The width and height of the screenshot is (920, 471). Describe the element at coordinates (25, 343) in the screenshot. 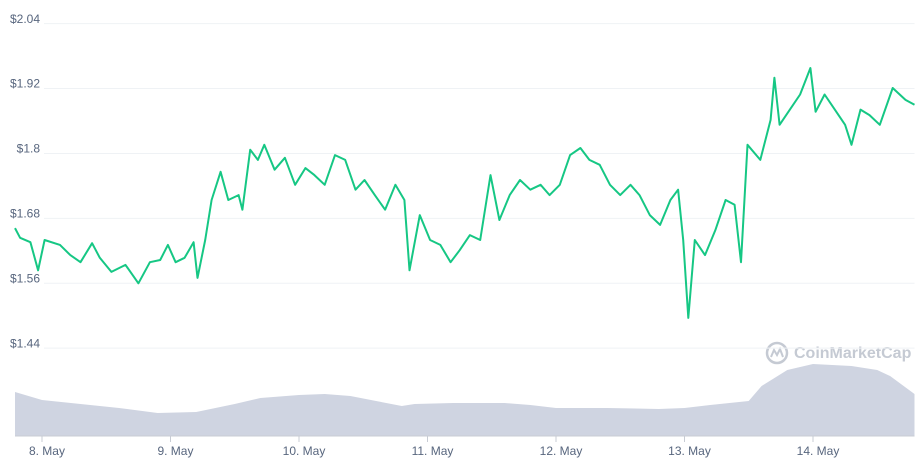

I see `y-tick-label: $1.44` at that location.